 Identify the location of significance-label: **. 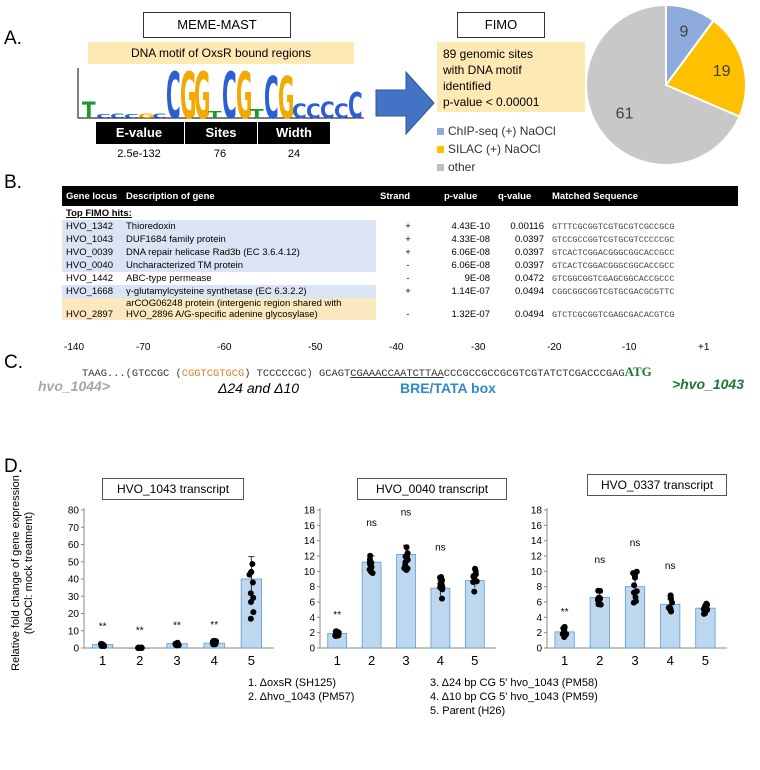
(177, 626).